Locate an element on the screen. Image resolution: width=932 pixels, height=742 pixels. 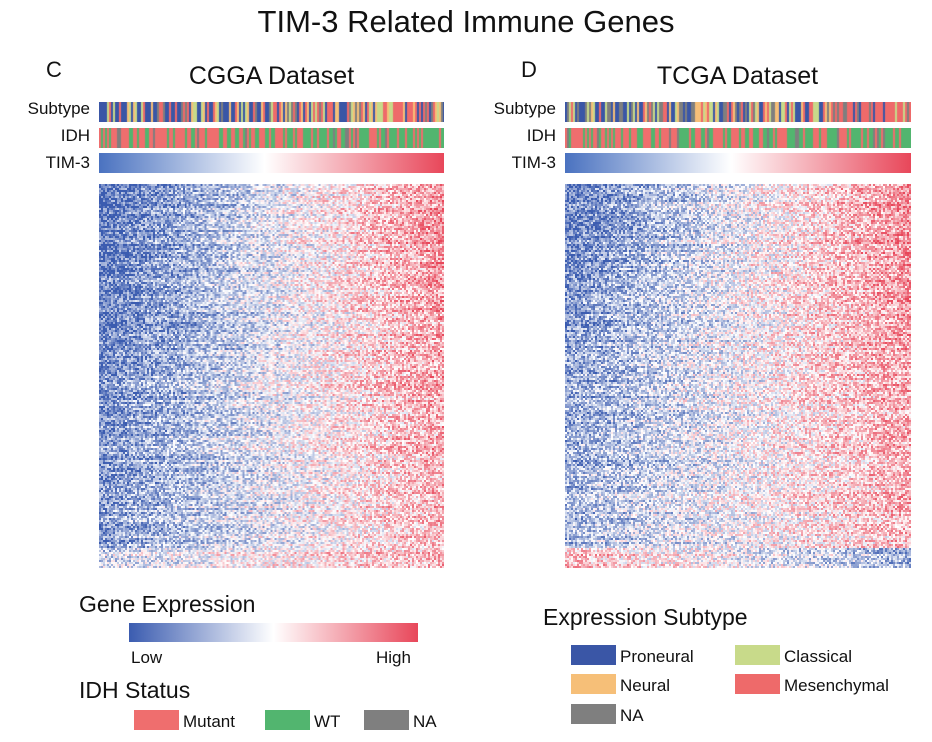
subtype-na-label: NA is located at coordinates (632, 715).